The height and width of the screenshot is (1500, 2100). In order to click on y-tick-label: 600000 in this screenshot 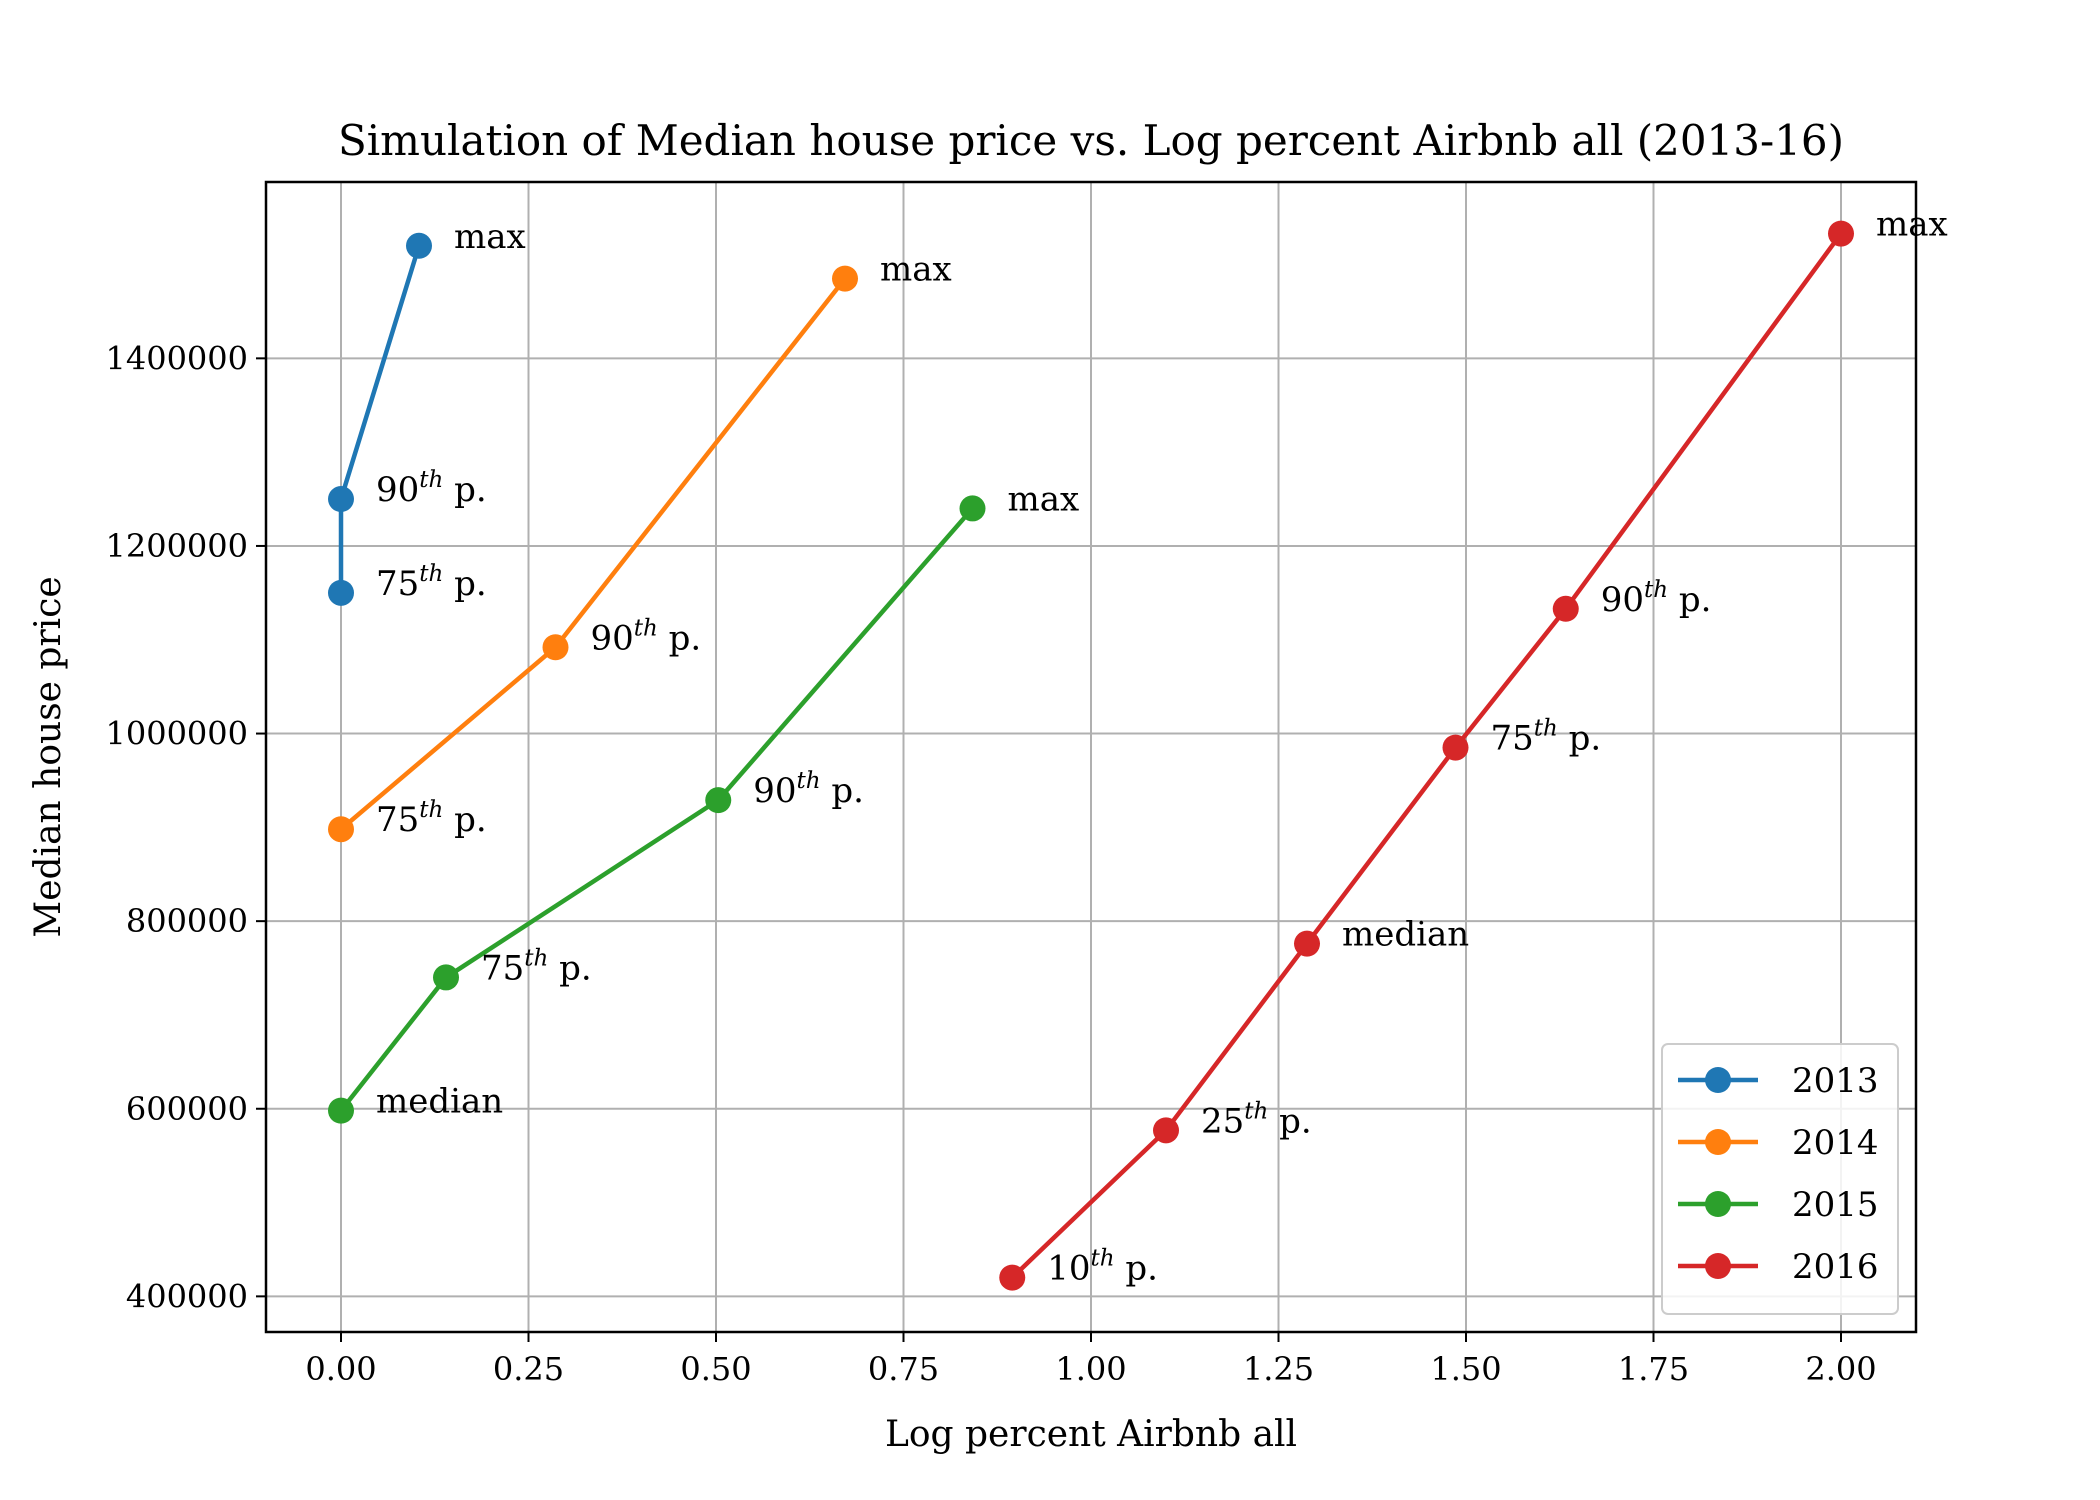, I will do `click(187, 1109)`.